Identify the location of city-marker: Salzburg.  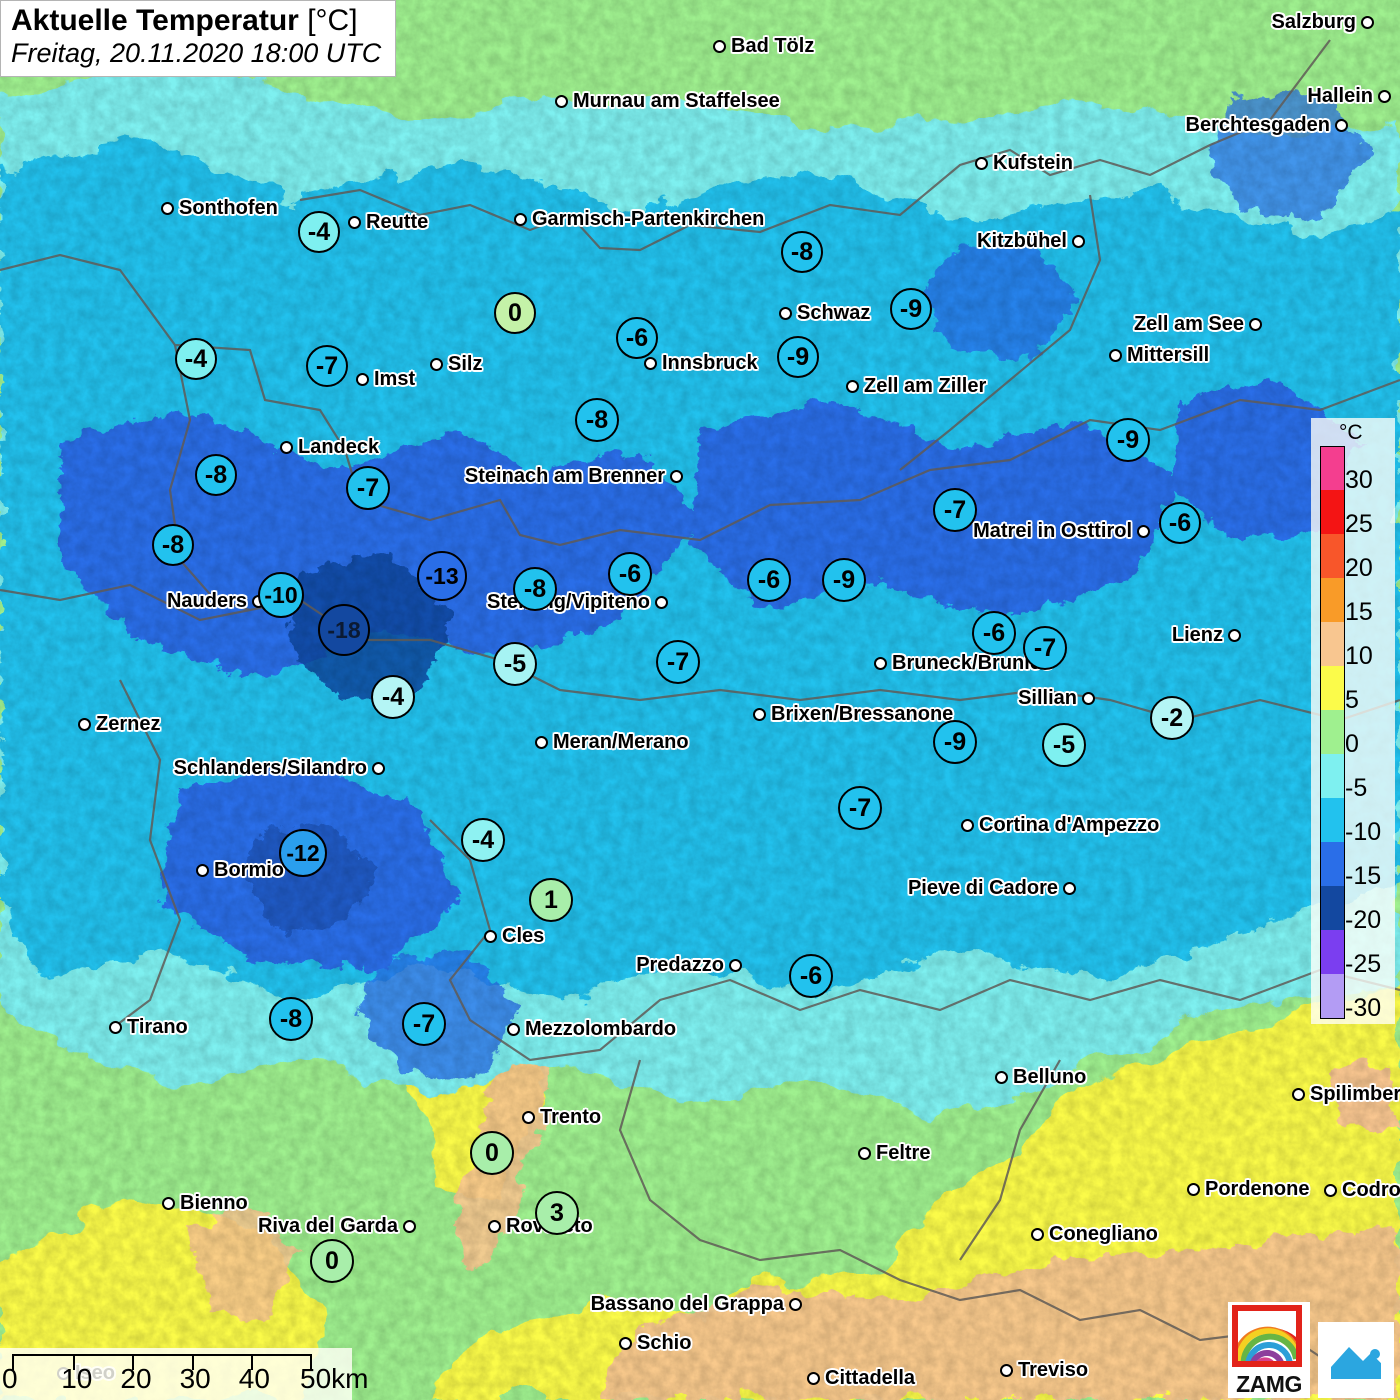
(1323, 22).